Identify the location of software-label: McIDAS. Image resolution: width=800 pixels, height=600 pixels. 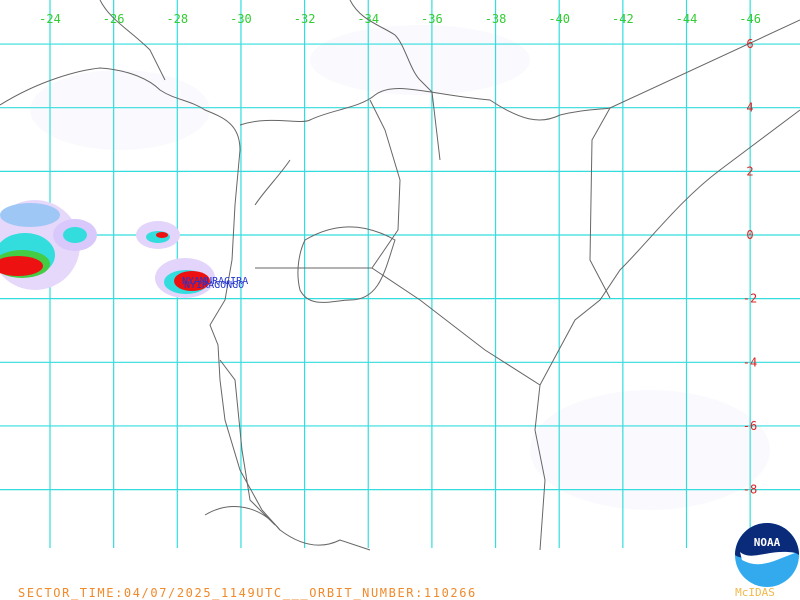
(755, 592).